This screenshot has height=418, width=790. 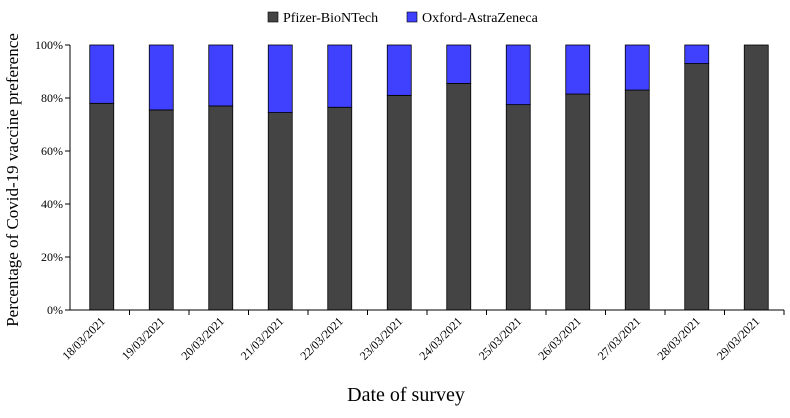 I want to click on x-tick-label: 28/03/2021, so click(x=678, y=338).